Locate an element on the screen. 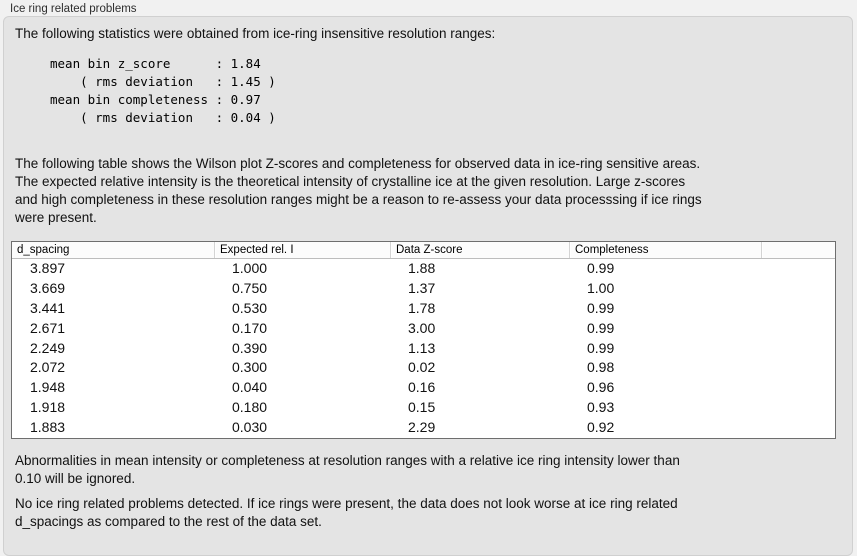 The height and width of the screenshot is (556, 857). table-cell: 1.918 is located at coordinates (48, 407).